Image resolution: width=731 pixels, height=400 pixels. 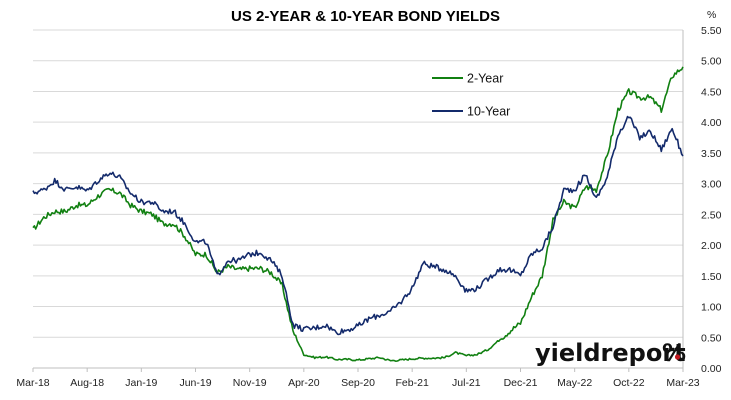 What do you see at coordinates (711, 215) in the screenshot?
I see `y-tick-label: 2.50` at bounding box center [711, 215].